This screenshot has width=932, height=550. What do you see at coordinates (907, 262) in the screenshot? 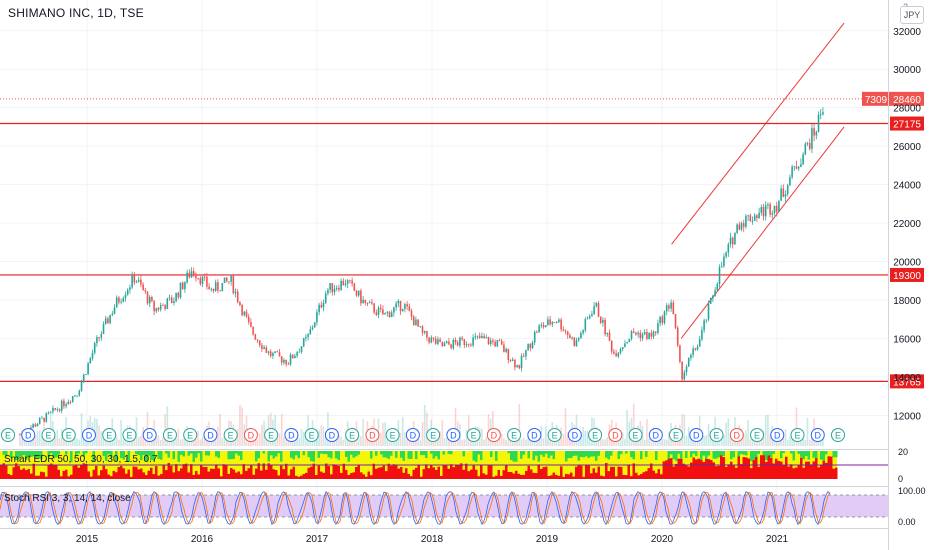
I see `y-tick-label: 20000` at bounding box center [907, 262].